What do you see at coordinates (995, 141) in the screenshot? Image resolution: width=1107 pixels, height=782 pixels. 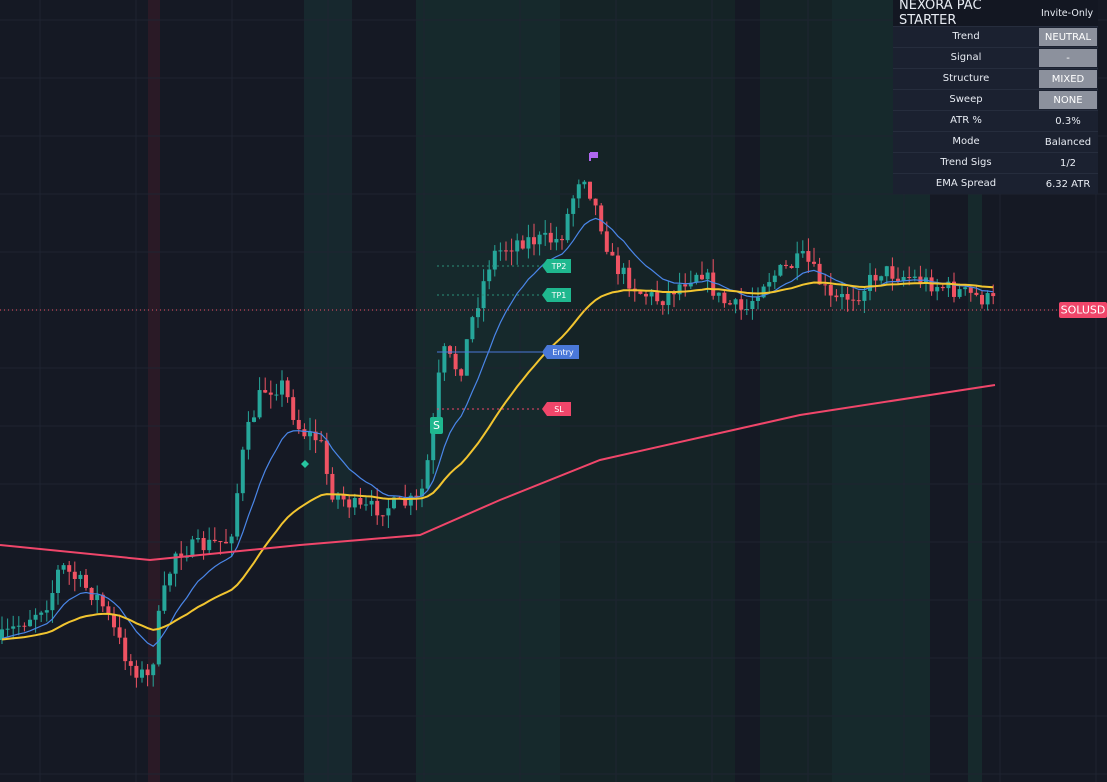 I see `panel-row: Mode Balanced` at bounding box center [995, 141].